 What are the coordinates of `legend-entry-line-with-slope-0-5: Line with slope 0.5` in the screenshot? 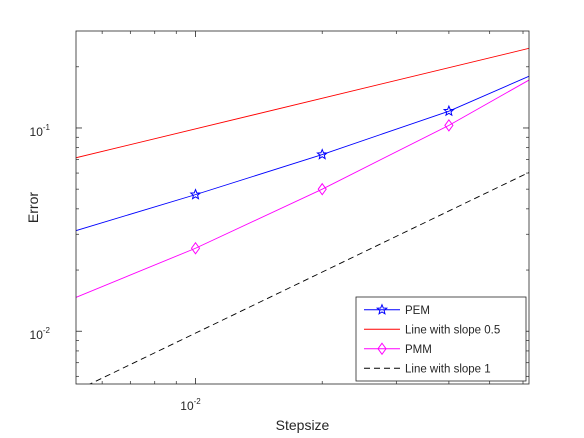 It's located at (432, 330).